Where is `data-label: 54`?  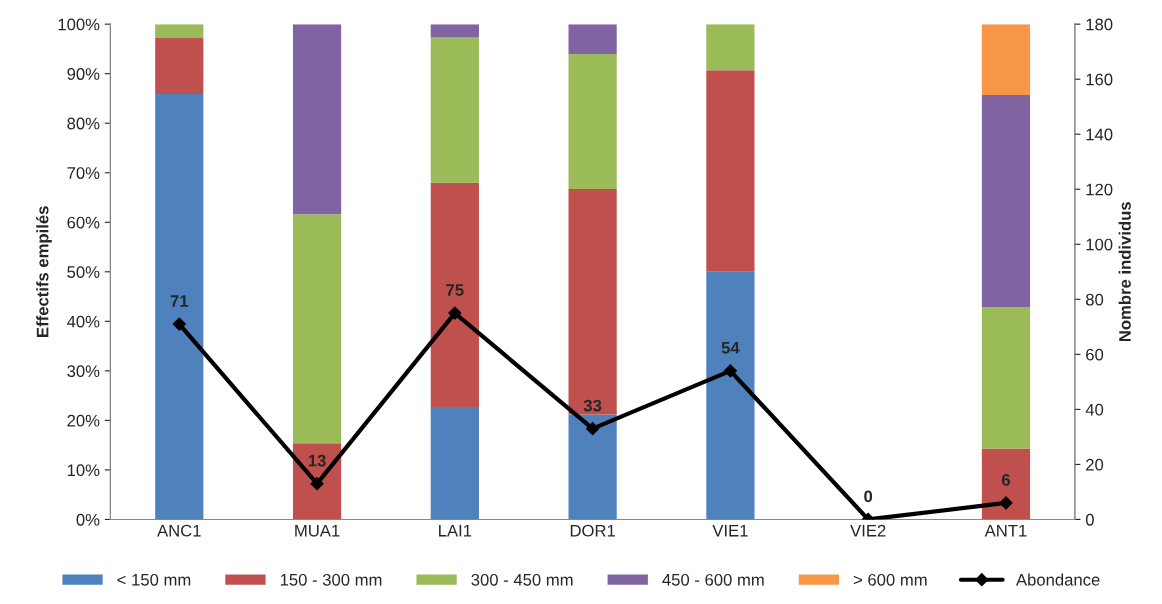
data-label: 54 is located at coordinates (730, 348).